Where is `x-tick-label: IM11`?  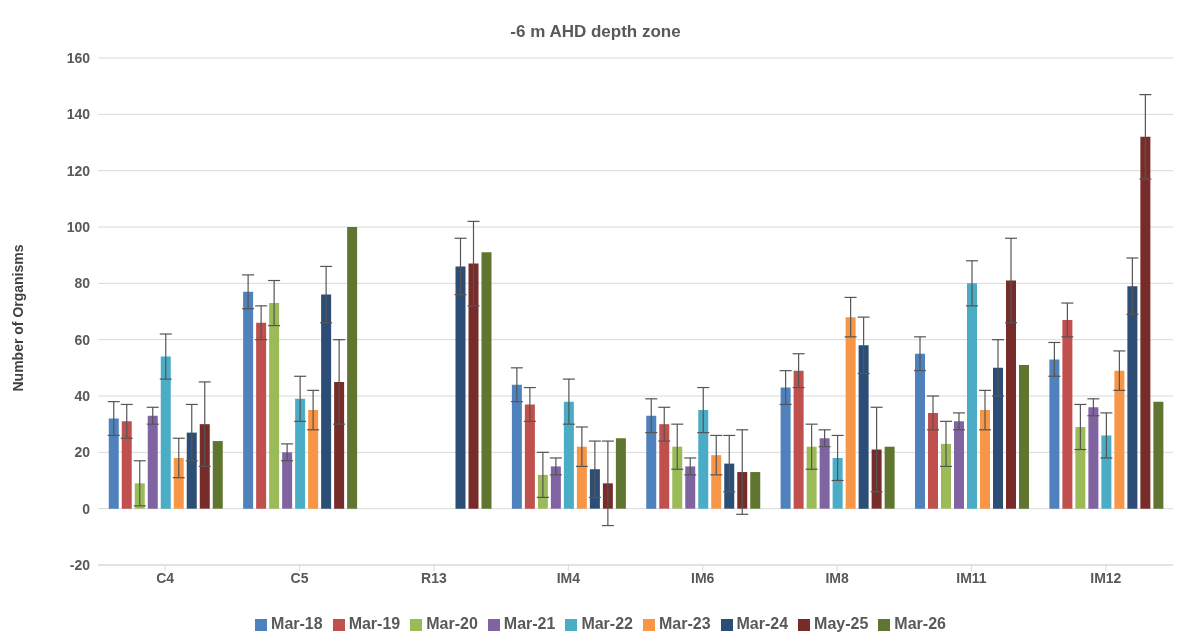
x-tick-label: IM11 is located at coordinates (971, 577).